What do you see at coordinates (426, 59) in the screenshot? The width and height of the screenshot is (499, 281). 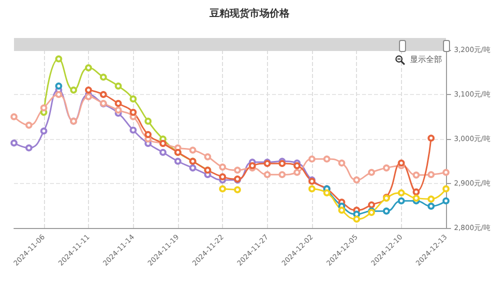 I see `annotation: 显示全部` at bounding box center [426, 59].